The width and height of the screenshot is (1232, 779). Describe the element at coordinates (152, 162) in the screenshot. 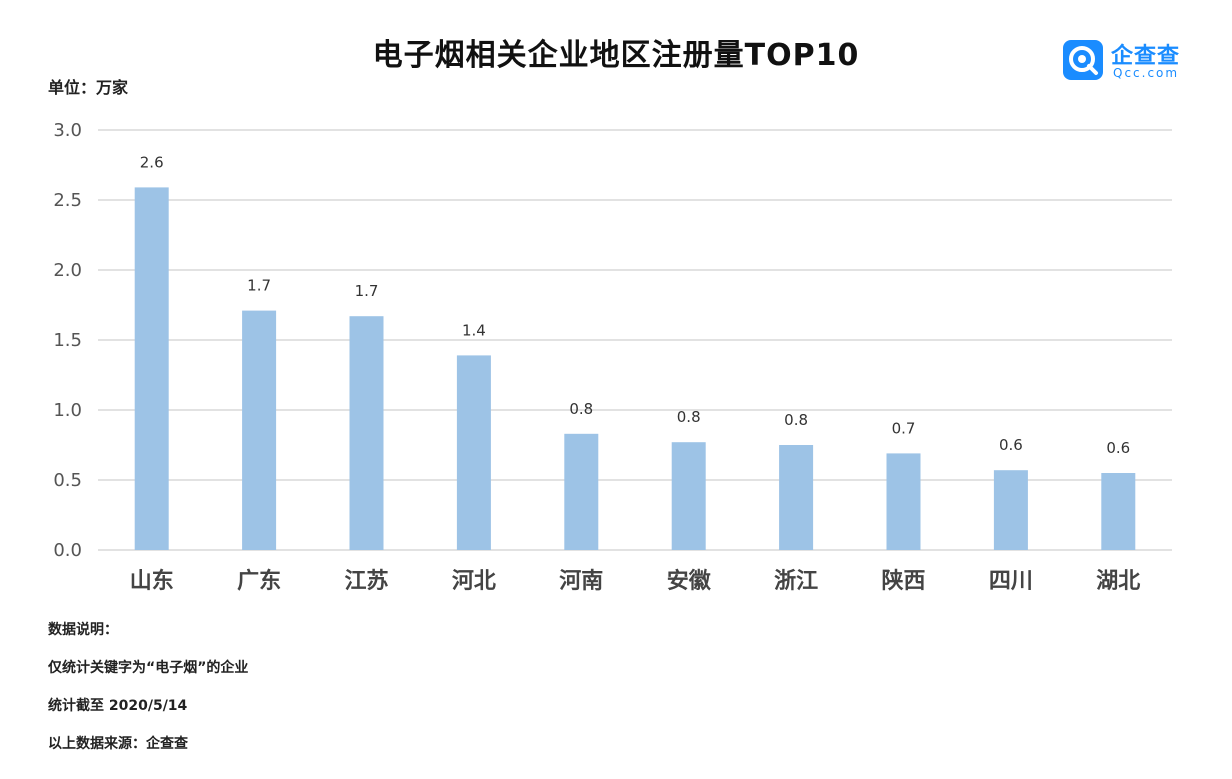

I see `data-label: 2.6` at that location.